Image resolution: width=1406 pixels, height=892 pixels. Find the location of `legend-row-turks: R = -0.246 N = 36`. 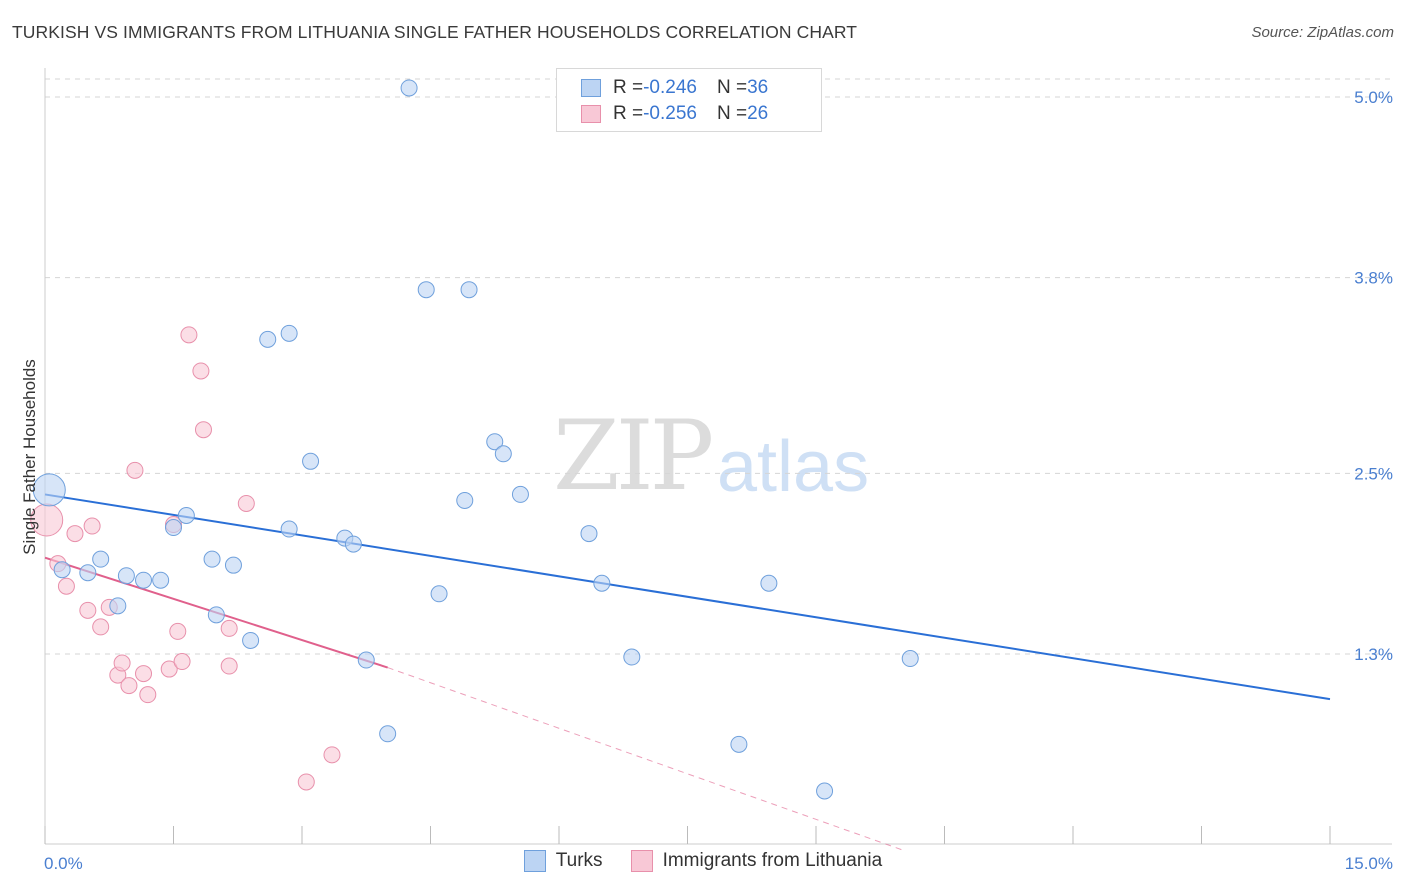

legend-row-turks: R = -0.246 N = 36 is located at coordinates (674, 88).